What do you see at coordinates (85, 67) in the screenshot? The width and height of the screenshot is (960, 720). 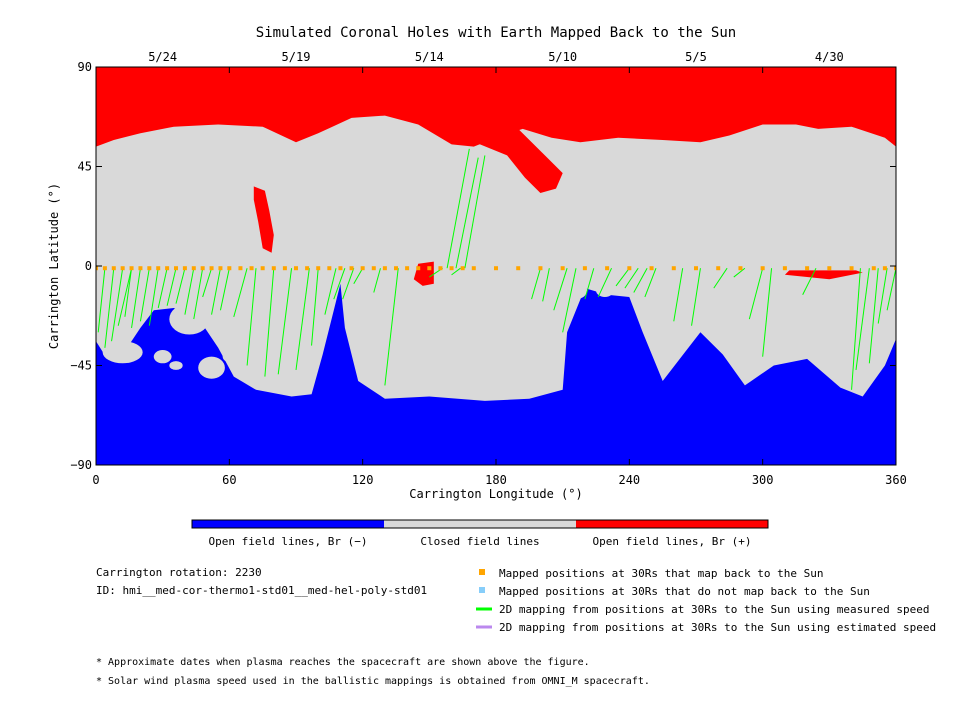 I see `y-tick-label: 90` at bounding box center [85, 67].